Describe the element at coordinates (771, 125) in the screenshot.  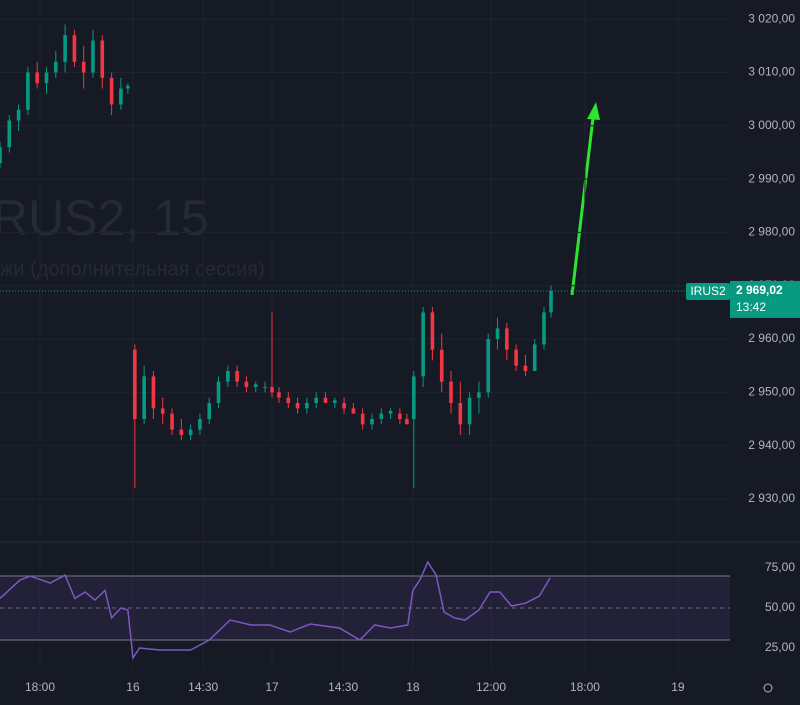
I see `y-tick-label: 3 000,00` at that location.